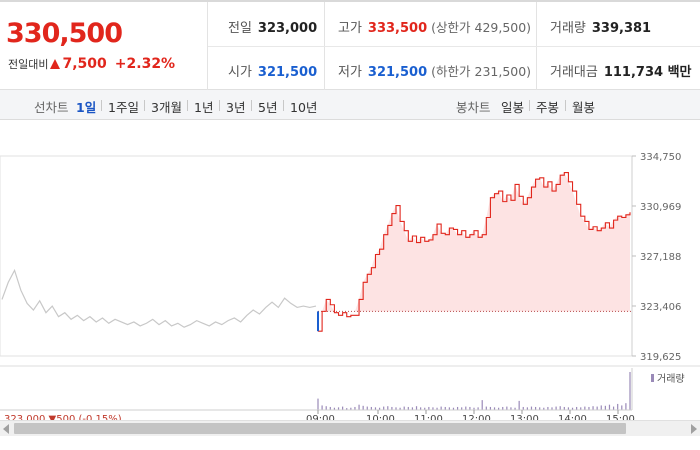 The height and width of the screenshot is (450, 700). Describe the element at coordinates (166, 107) in the screenshot. I see `period-3month-button: 3개월` at that location.